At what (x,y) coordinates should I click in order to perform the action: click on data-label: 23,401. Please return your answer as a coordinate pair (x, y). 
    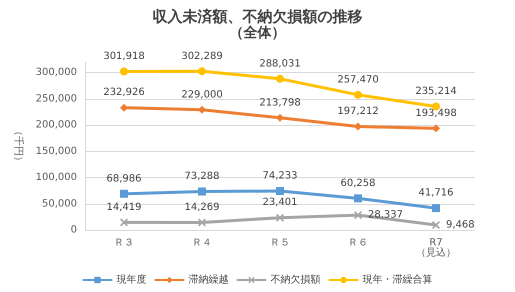
    Looking at the image, I should click on (280, 202).